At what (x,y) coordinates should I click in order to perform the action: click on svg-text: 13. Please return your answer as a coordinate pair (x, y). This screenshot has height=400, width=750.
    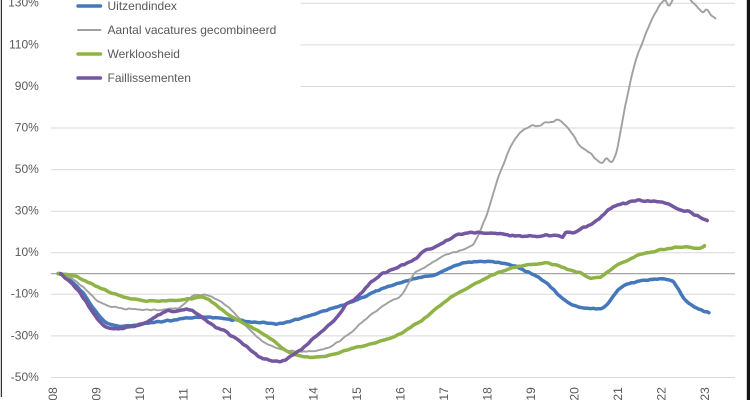
    Looking at the image, I should click on (270, 393).